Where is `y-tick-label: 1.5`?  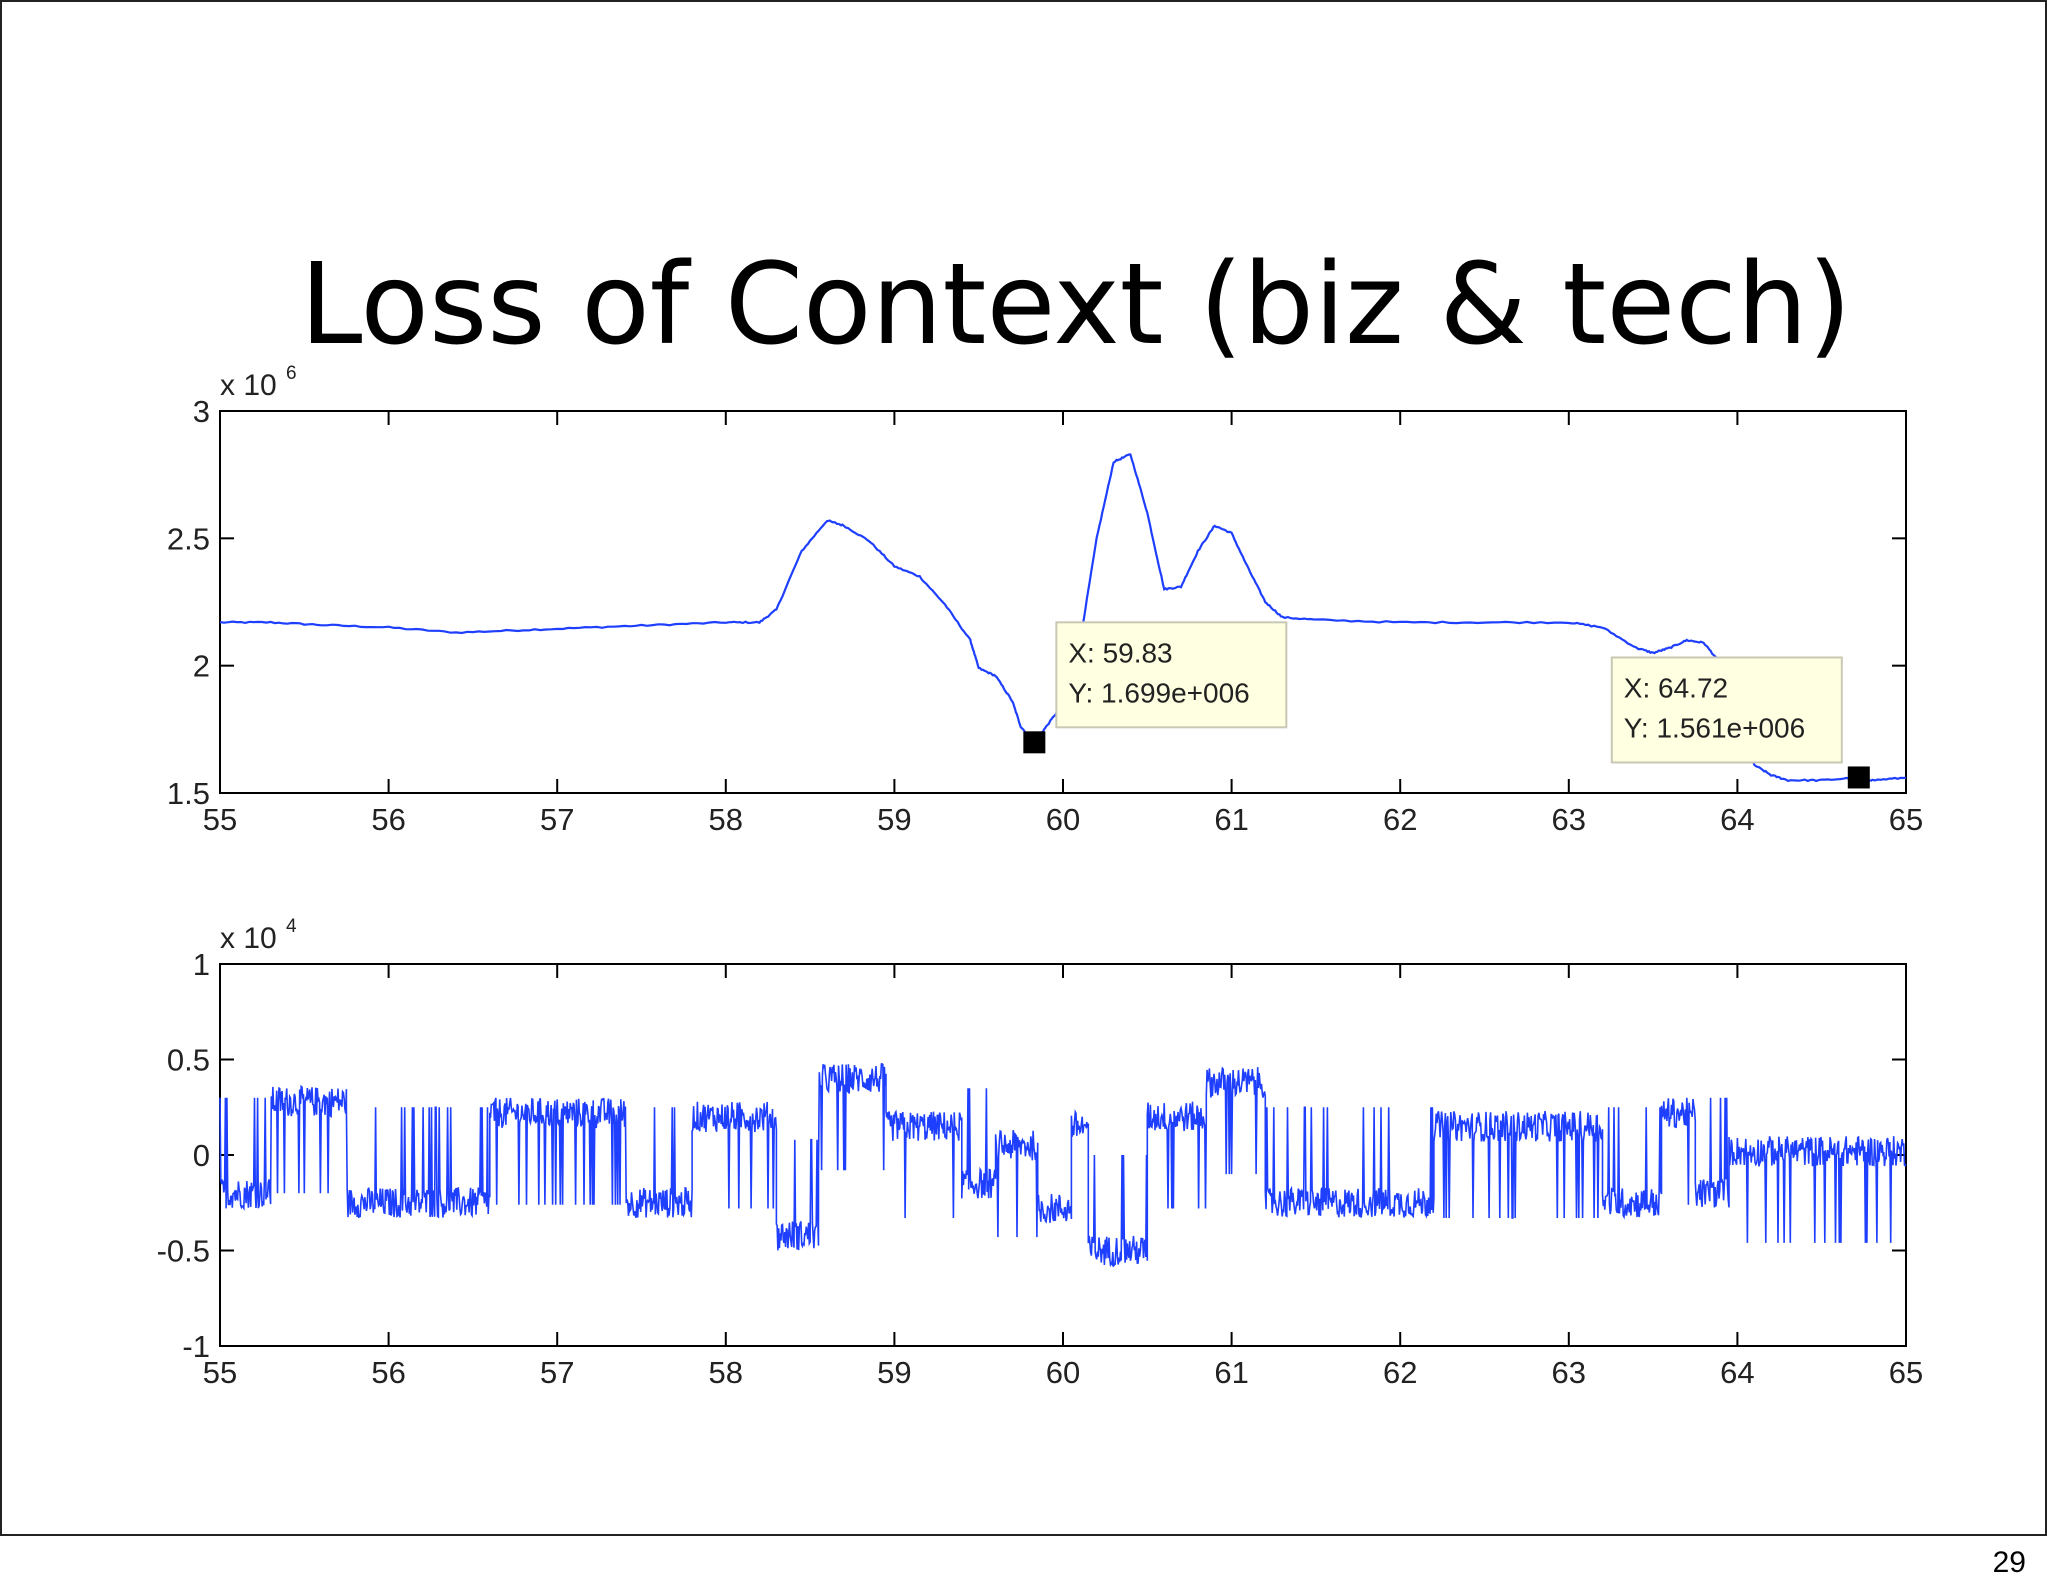 y-tick-label: 1.5 is located at coordinates (188, 793).